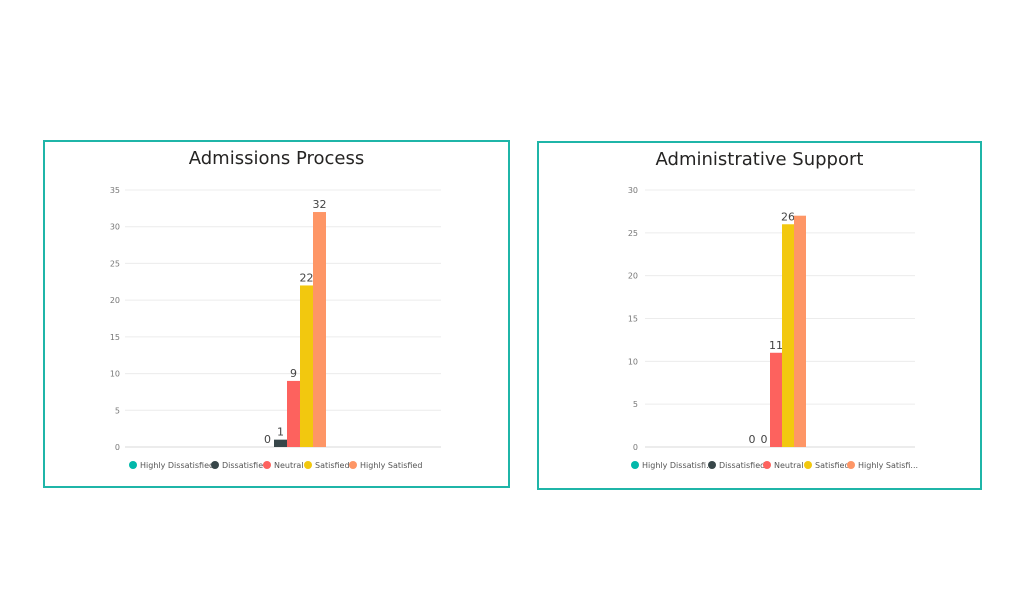 This screenshot has width=1024, height=607. Describe the element at coordinates (788, 216) in the screenshot. I see `data-label: 26` at that location.